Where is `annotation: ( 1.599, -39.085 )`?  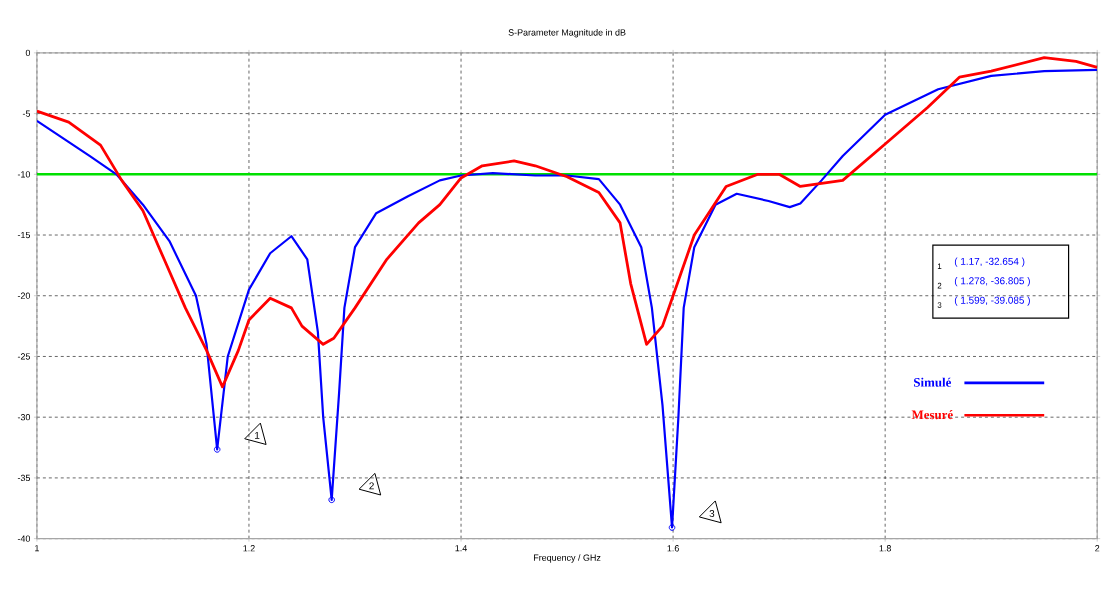
annotation: ( 1.599, -39.085 ) is located at coordinates (992, 301).